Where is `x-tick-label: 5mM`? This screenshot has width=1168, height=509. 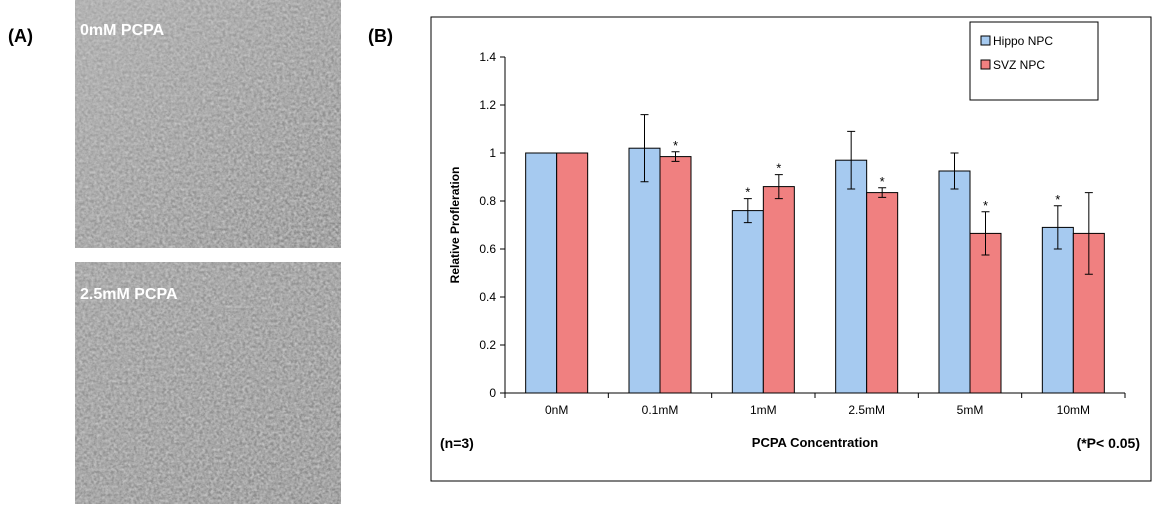 x-tick-label: 5mM is located at coordinates (970, 410).